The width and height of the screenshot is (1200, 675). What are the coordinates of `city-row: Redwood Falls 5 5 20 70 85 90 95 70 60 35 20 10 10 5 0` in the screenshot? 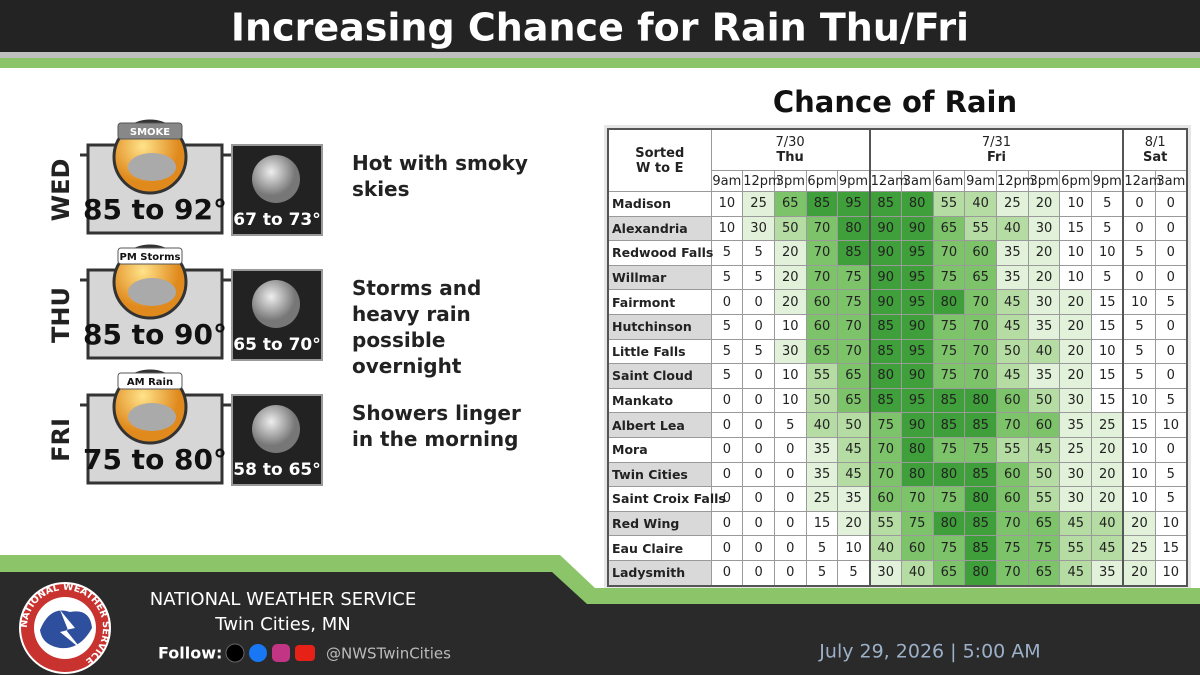 It's located at (897, 253).